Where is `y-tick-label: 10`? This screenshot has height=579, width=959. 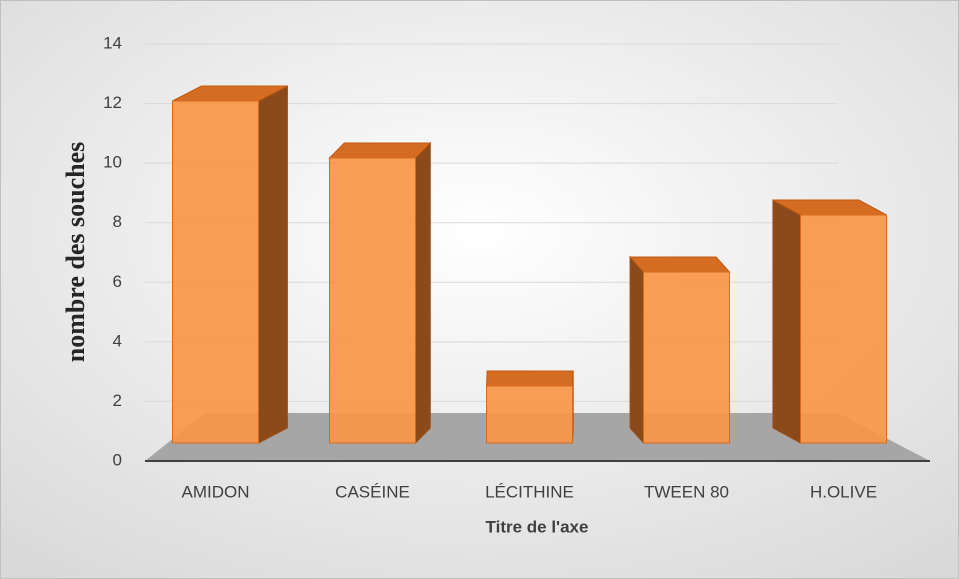 y-tick-label: 10 is located at coordinates (112, 162).